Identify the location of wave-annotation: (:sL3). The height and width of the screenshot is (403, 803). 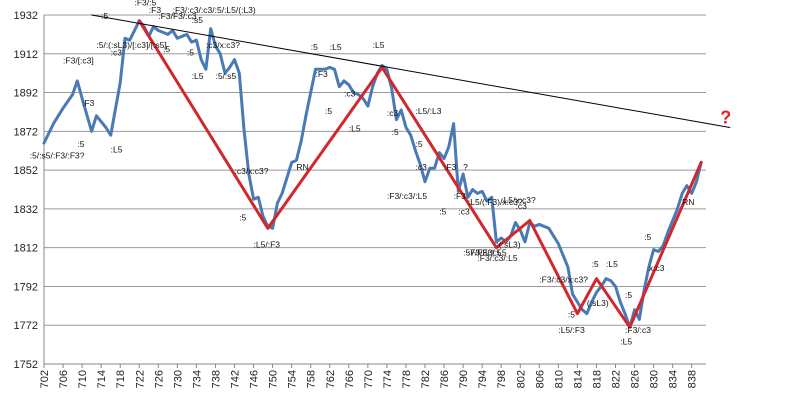
(598, 303).